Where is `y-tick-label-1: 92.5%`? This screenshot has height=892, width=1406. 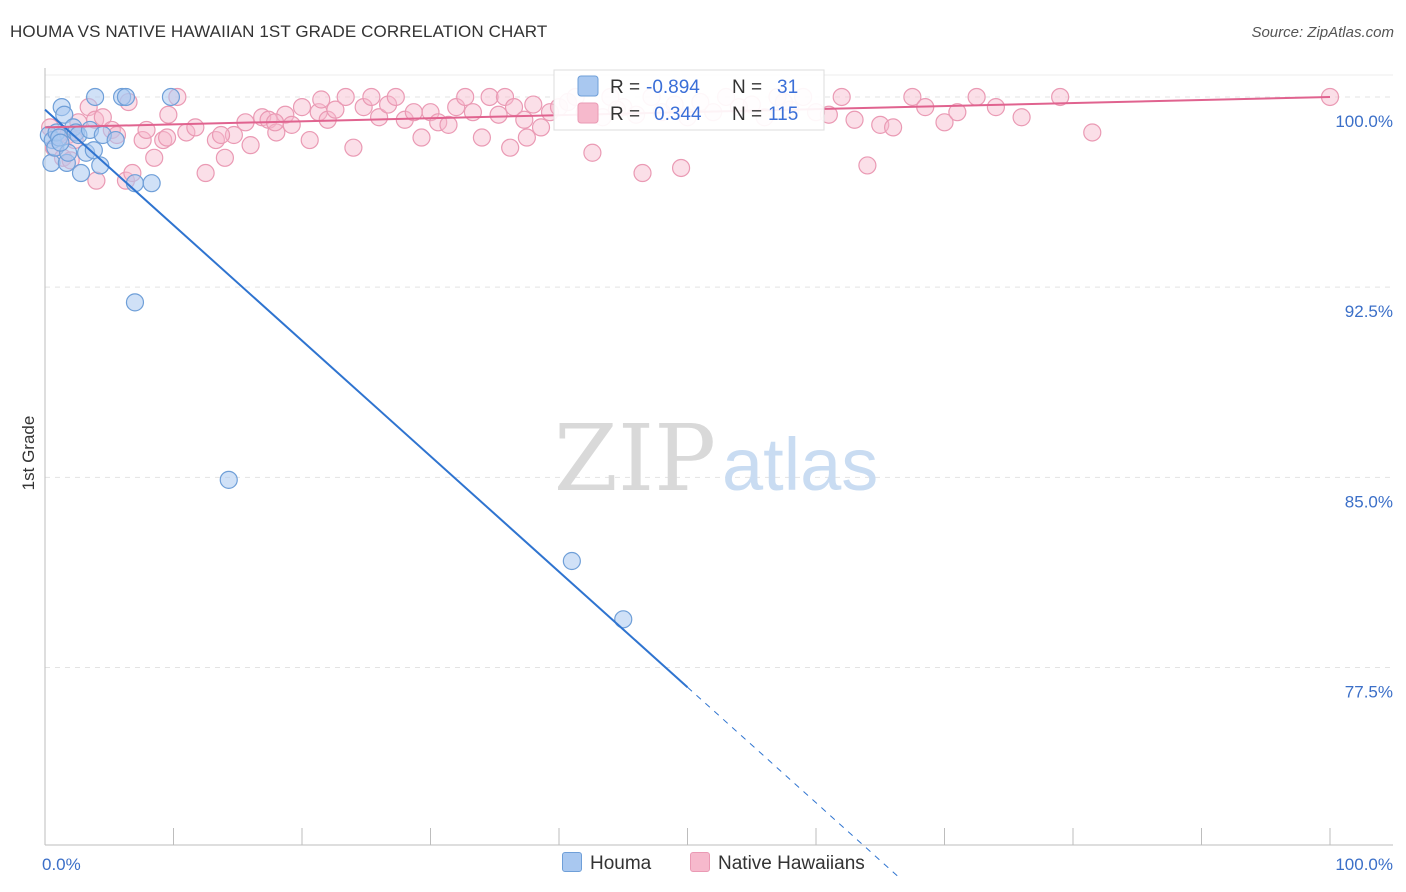 y-tick-label-1: 92.5% is located at coordinates (1369, 311).